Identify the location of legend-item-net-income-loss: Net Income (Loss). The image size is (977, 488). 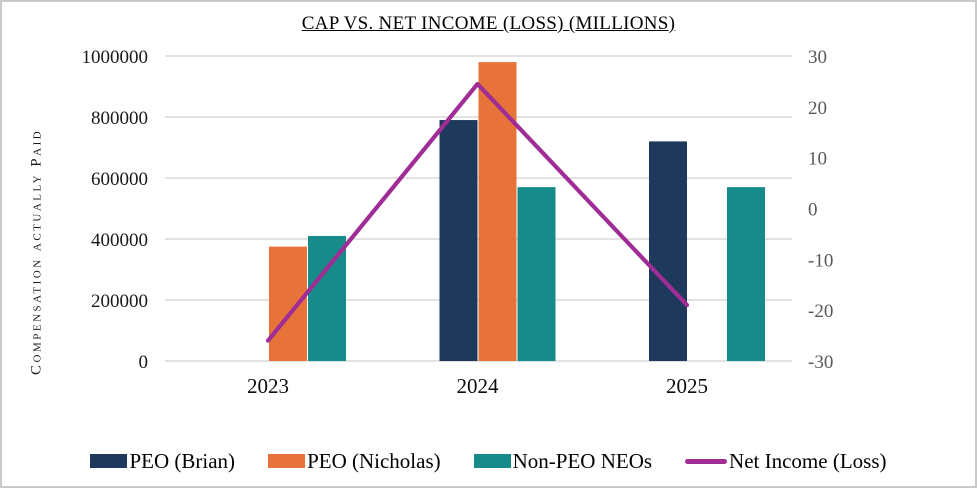
(786, 461).